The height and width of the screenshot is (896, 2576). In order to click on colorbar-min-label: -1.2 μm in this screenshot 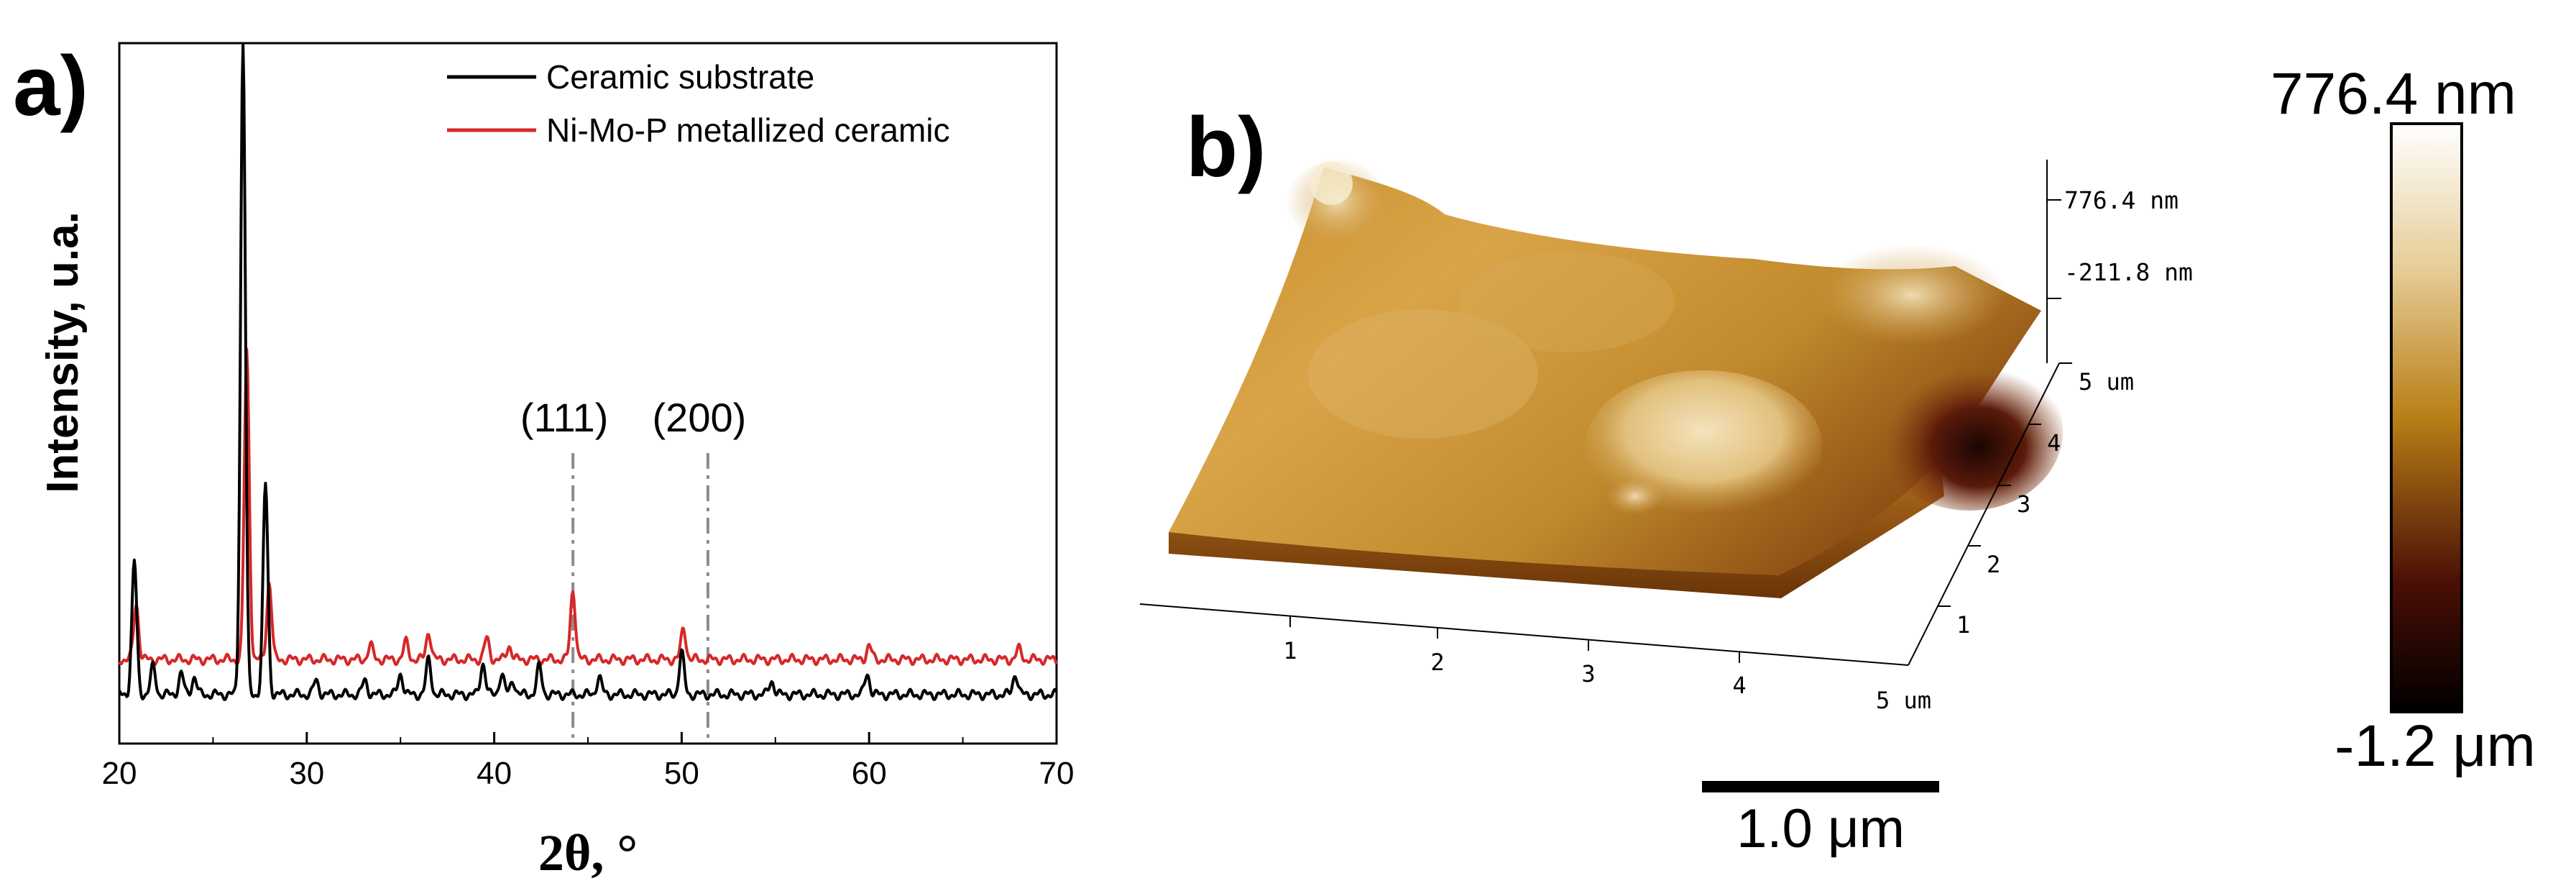, I will do `click(2435, 746)`.